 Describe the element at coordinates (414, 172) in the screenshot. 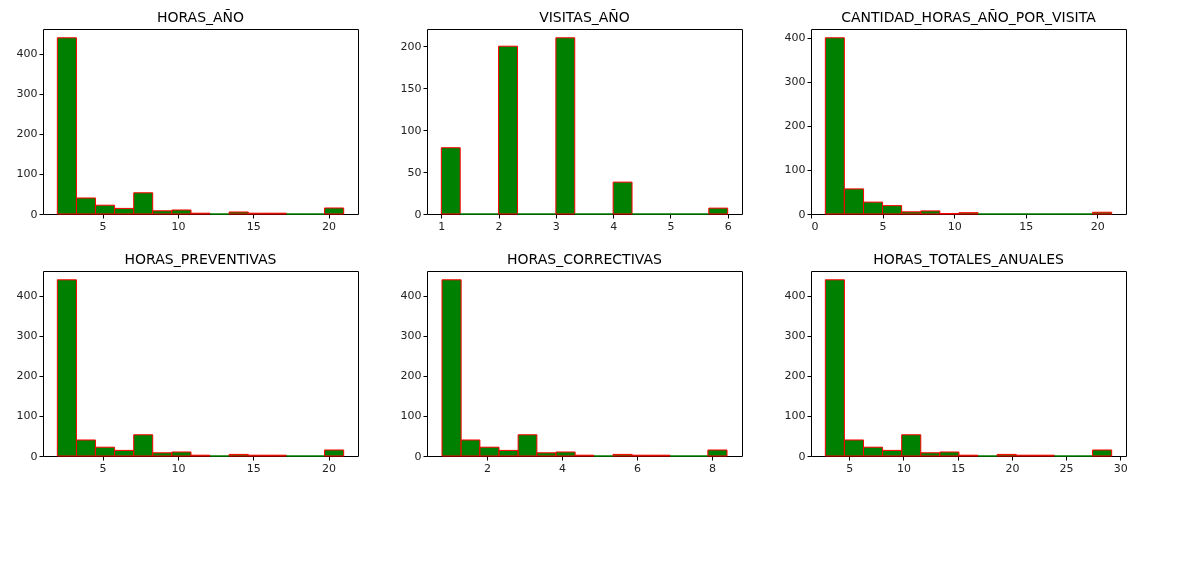

I see `y-tick-label: 50` at that location.